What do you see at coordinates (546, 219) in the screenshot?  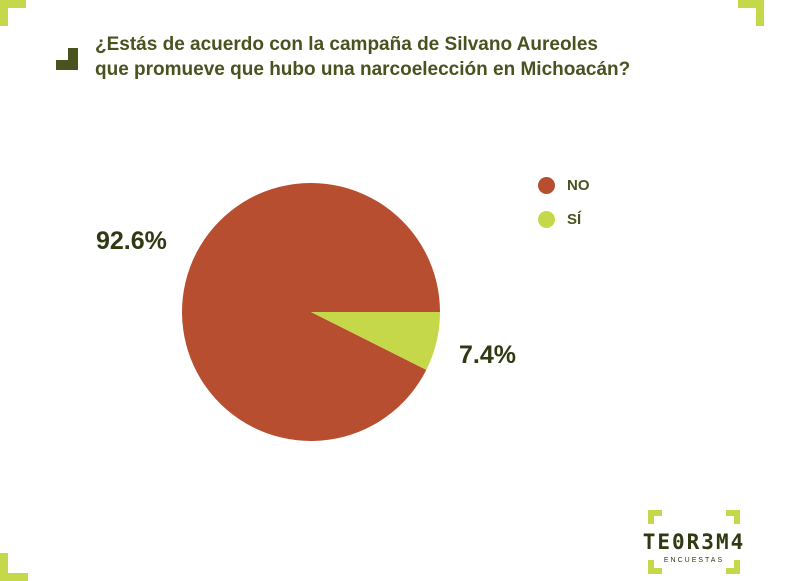 I see `legend-swatch-si` at bounding box center [546, 219].